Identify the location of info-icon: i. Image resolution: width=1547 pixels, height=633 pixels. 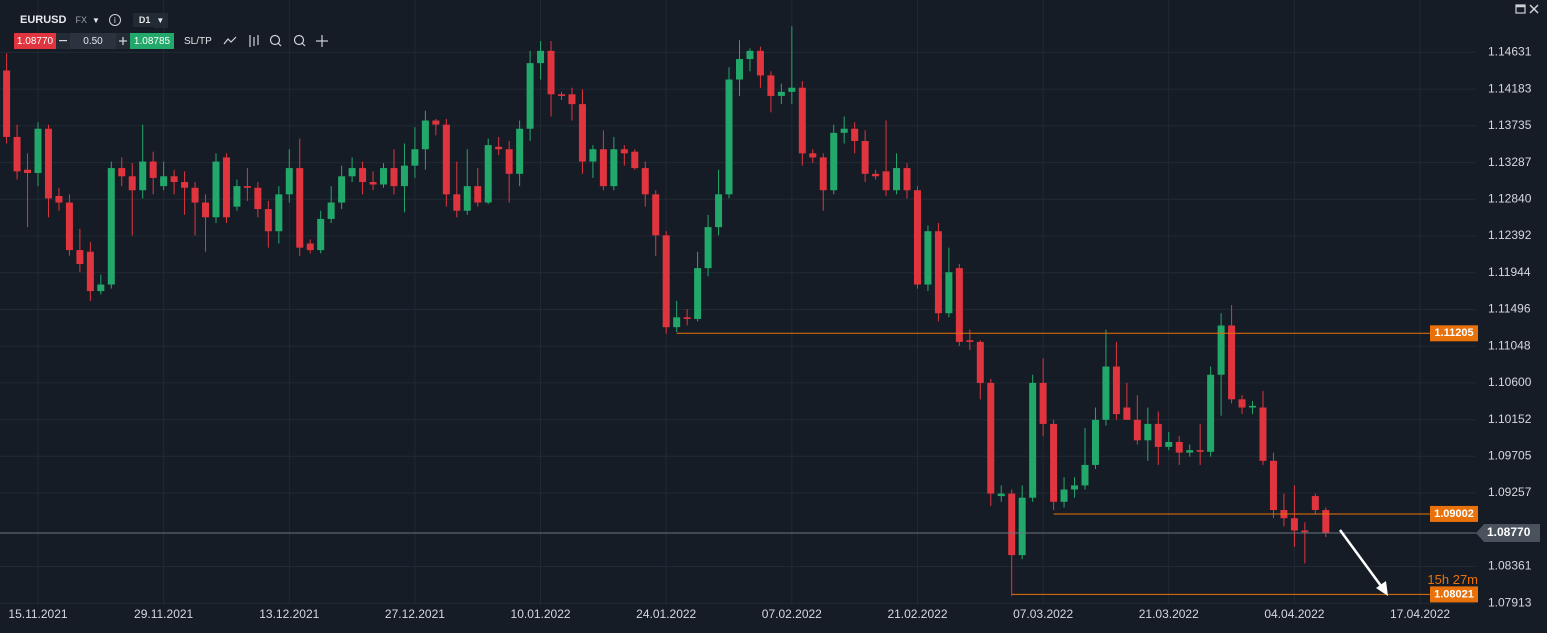
(114, 20).